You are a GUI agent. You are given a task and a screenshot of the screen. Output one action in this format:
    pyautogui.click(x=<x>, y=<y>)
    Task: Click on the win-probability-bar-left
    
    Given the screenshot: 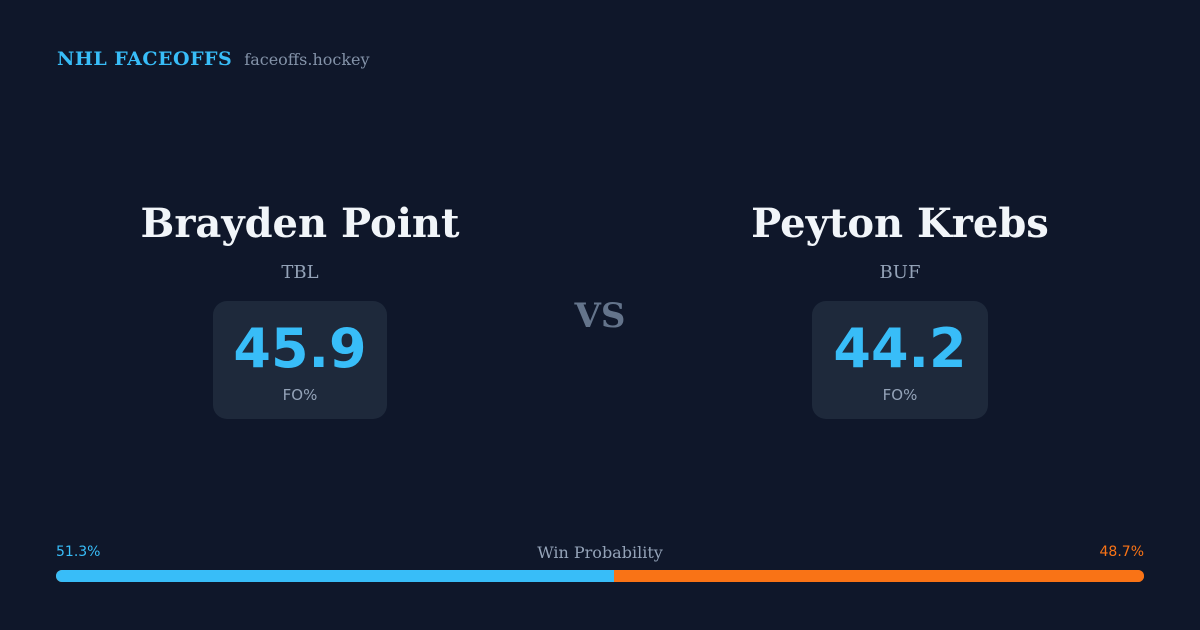 What is the action you would take?
    pyautogui.click(x=335, y=576)
    